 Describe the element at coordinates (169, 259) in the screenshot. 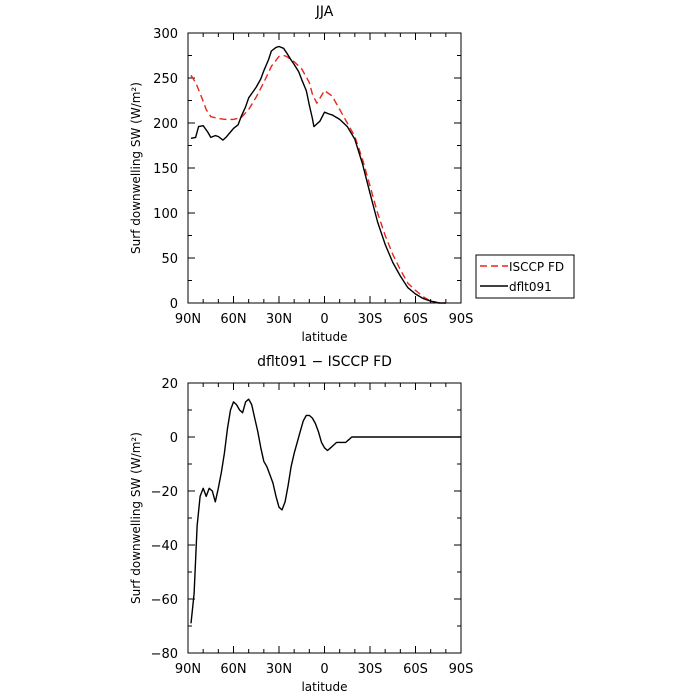

I see `y-tick-label: 50` at that location.